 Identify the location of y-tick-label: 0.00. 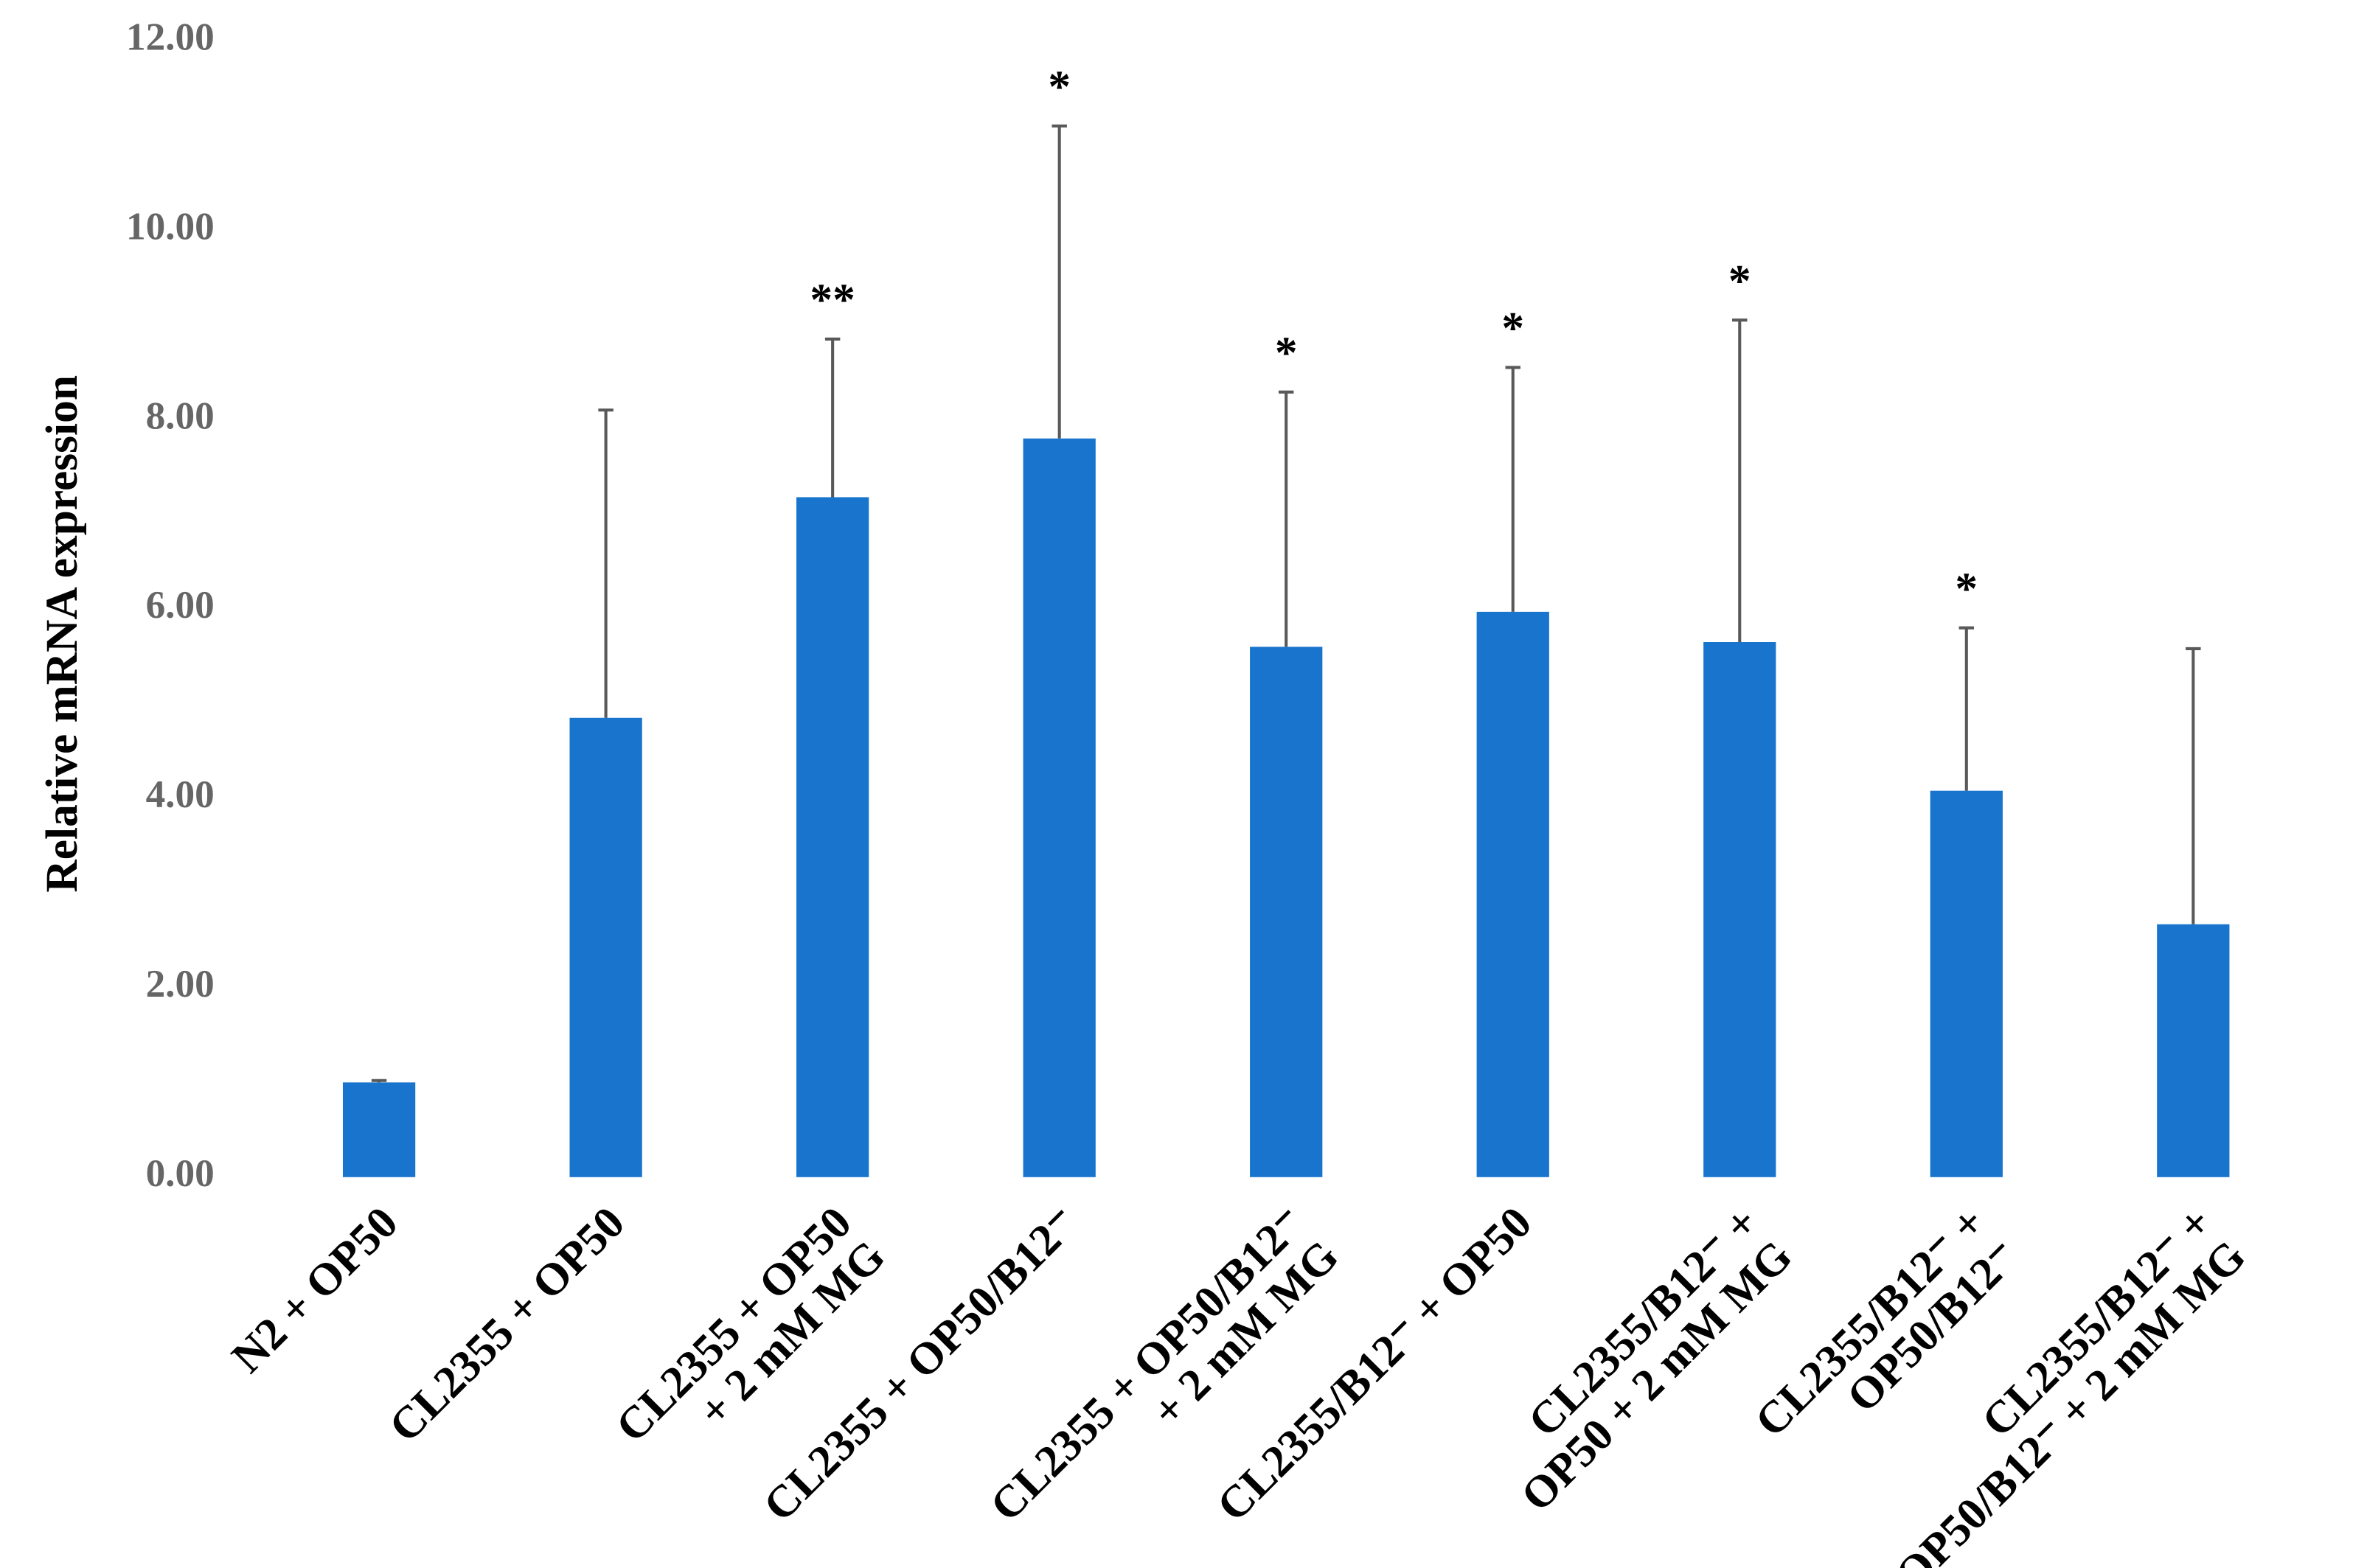
(180, 1173).